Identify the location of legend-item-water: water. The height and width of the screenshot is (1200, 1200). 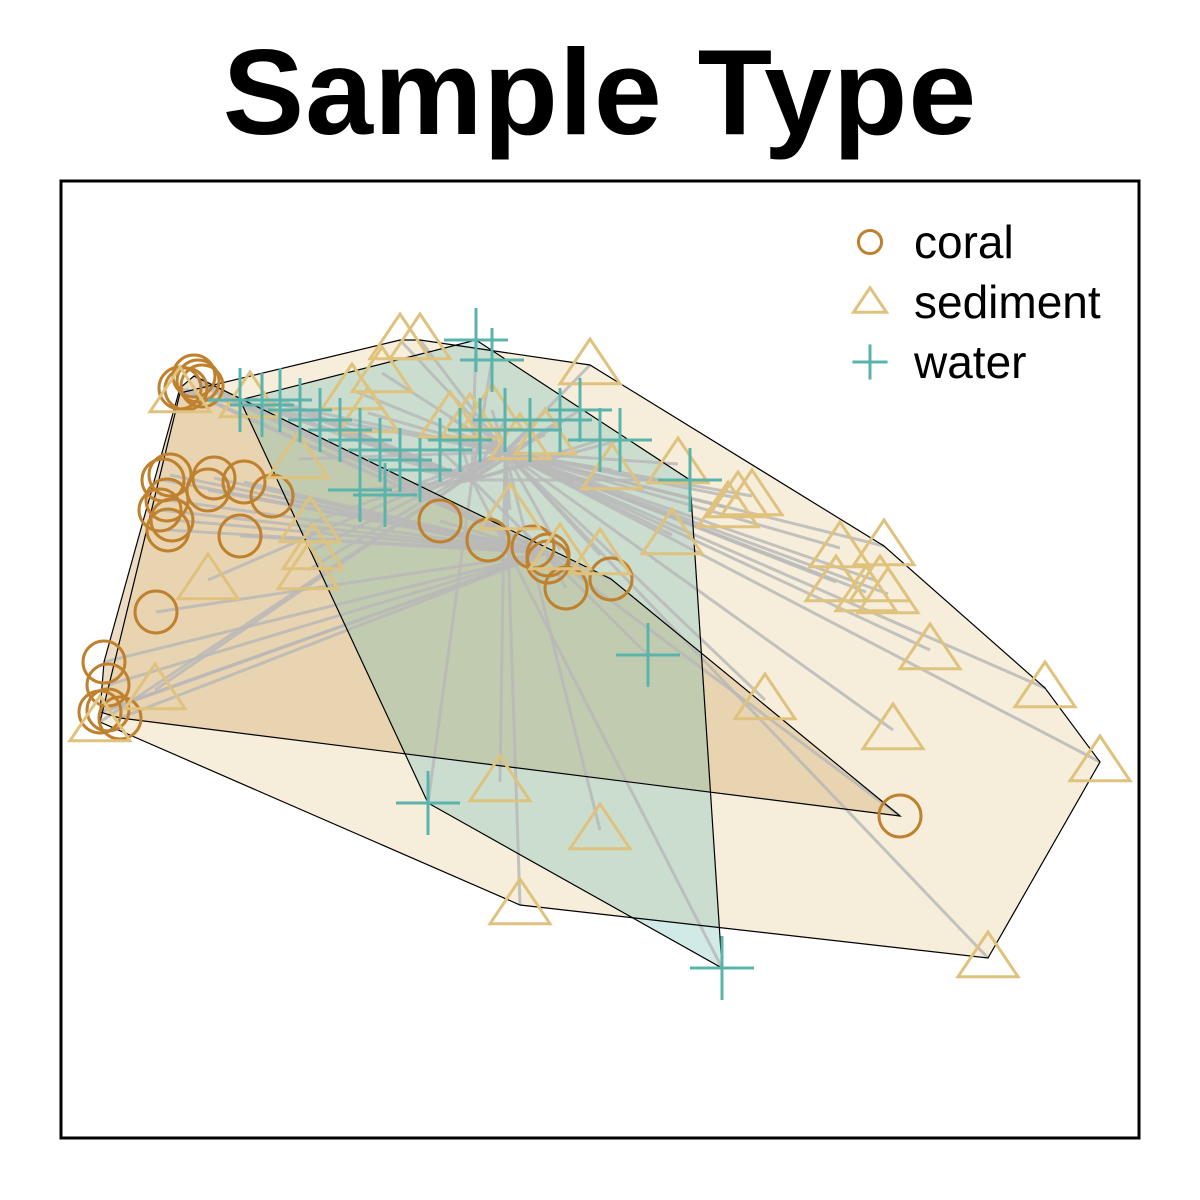
(939, 362).